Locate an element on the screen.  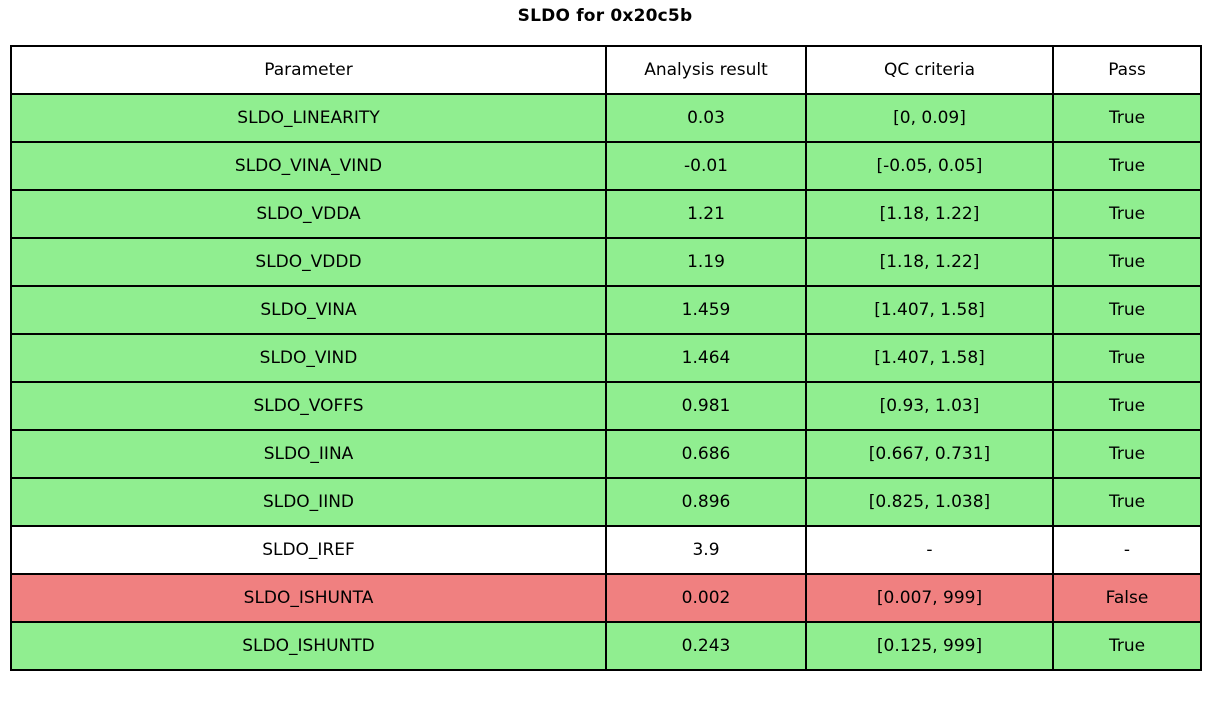
parameter-cell: SLDO_IREF is located at coordinates (308, 550).